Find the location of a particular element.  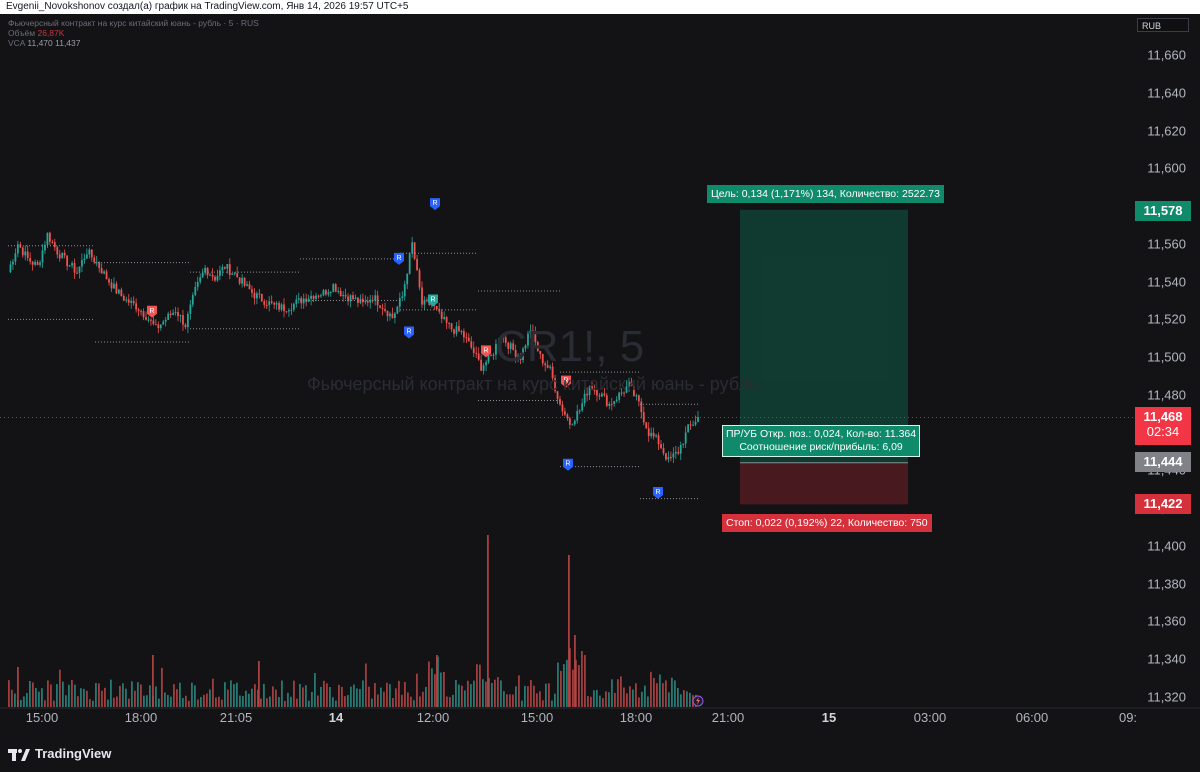

signal-marker-label: R is located at coordinates (567, 464).